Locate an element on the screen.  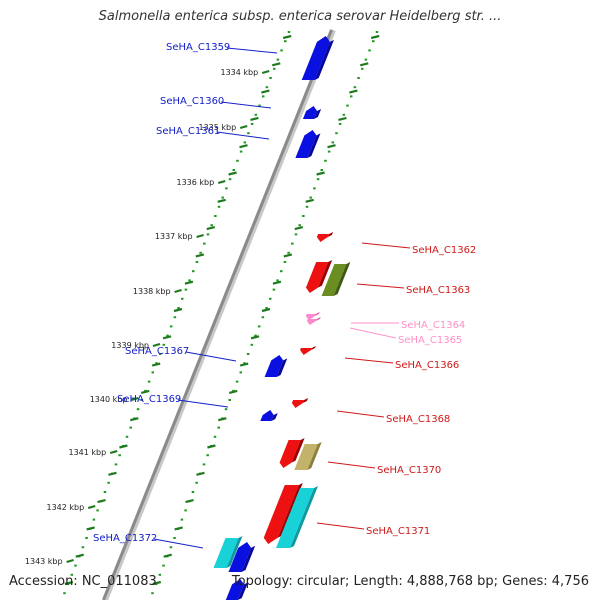
scale-tick-label: 1340 kbp is located at coordinates (109, 399).